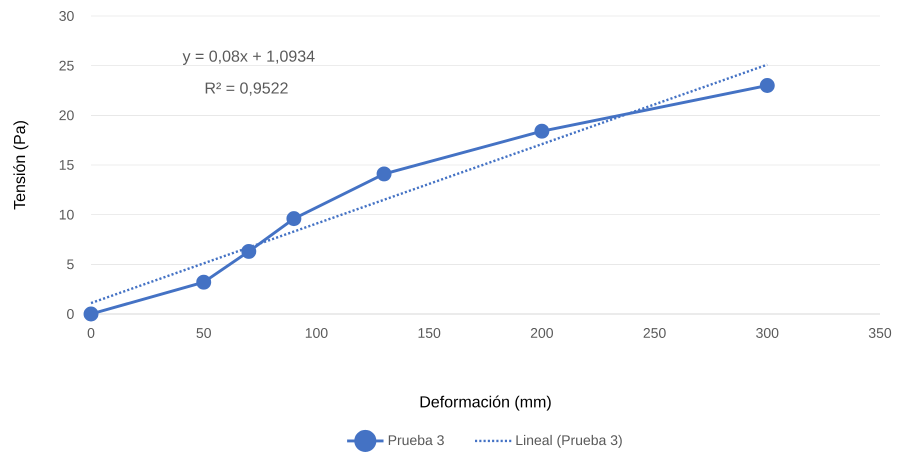 This screenshot has height=459, width=906. I want to click on x-tick-label: 300, so click(767, 333).